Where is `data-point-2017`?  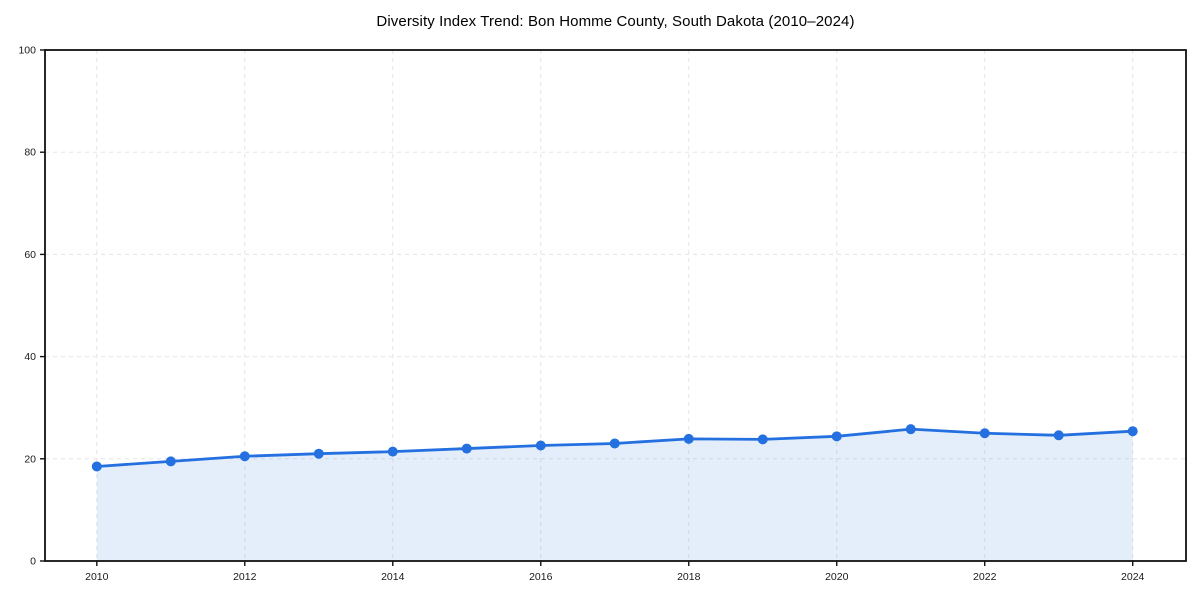 data-point-2017 is located at coordinates (614, 443).